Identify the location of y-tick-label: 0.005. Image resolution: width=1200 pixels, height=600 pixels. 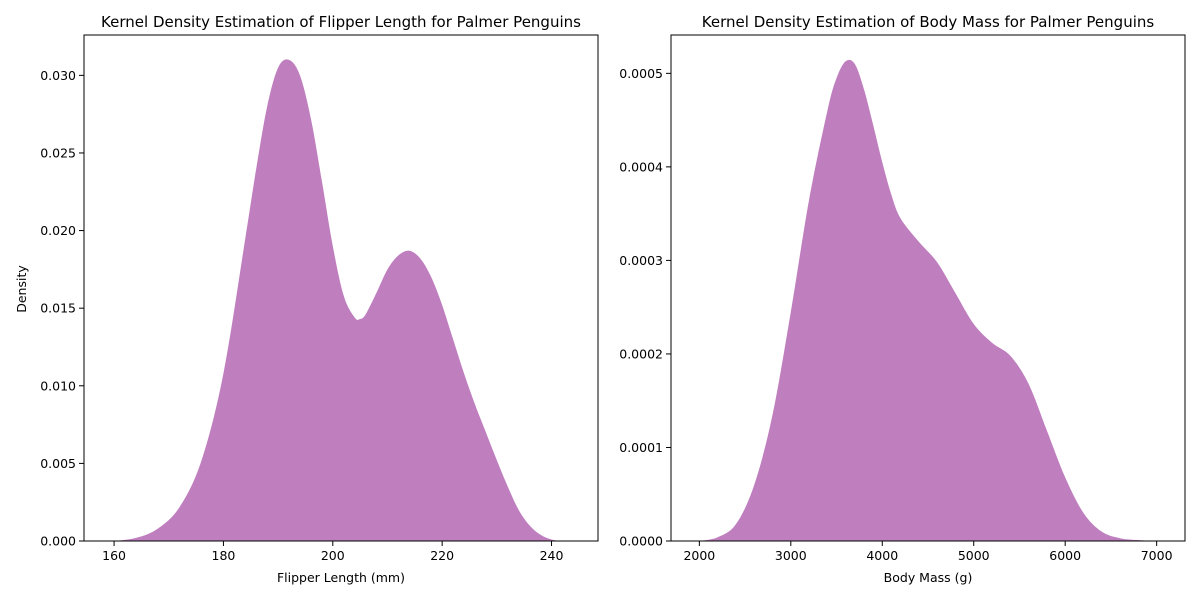
(58, 463).